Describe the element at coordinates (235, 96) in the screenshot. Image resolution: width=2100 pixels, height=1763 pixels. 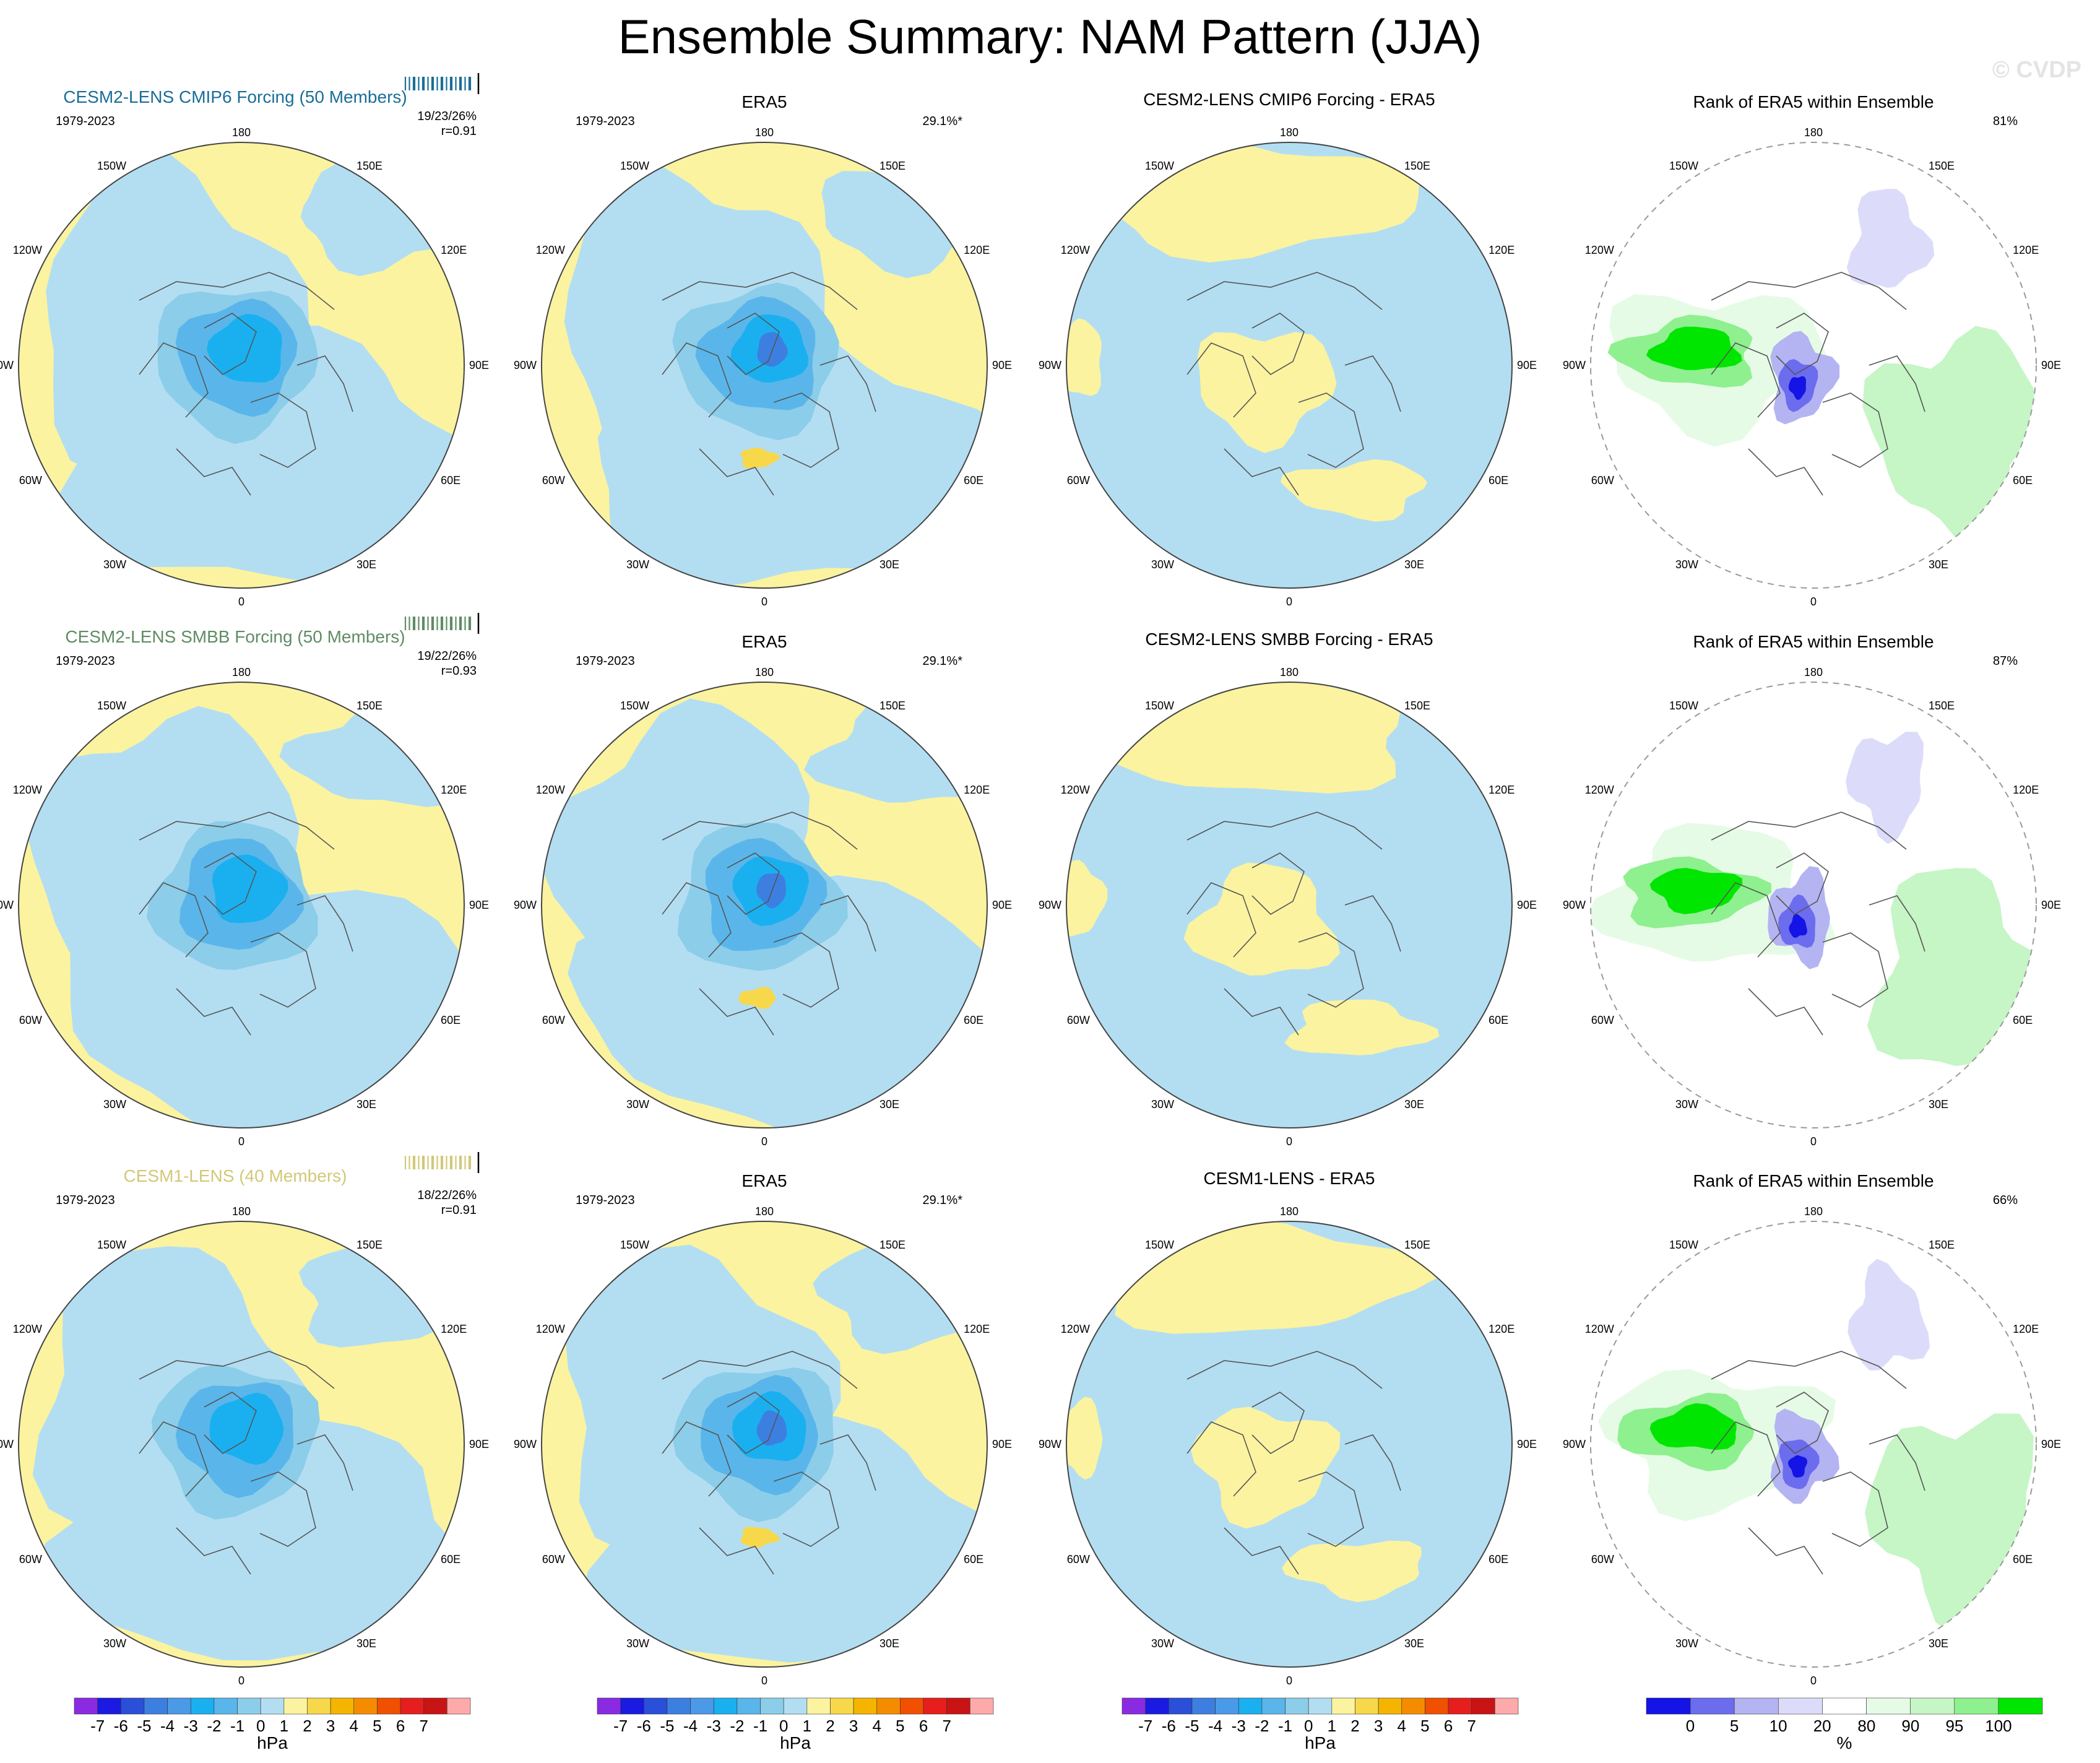
I see `ensemble-title: CESM2-LENS CMIP6 Forcing (50 Members)` at that location.